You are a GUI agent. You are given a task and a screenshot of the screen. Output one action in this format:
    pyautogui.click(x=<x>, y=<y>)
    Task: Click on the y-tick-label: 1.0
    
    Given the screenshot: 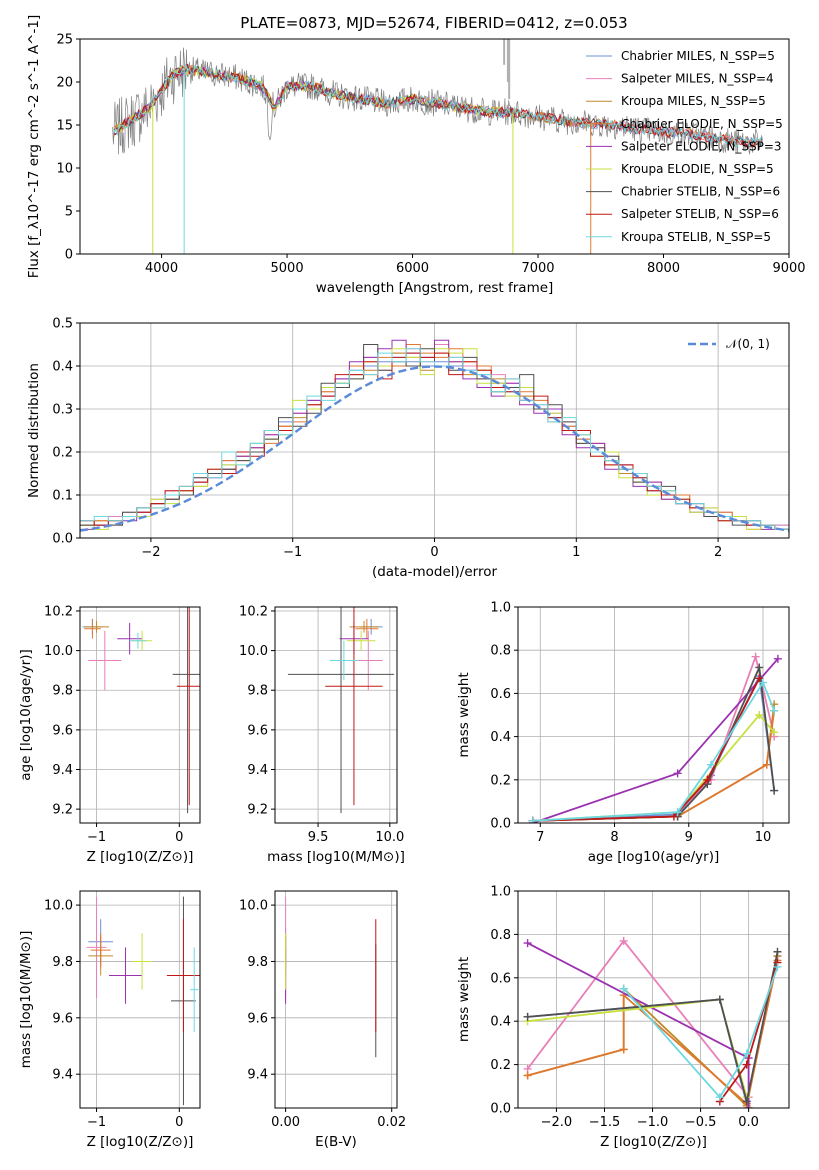 What is the action you would take?
    pyautogui.click(x=500, y=892)
    